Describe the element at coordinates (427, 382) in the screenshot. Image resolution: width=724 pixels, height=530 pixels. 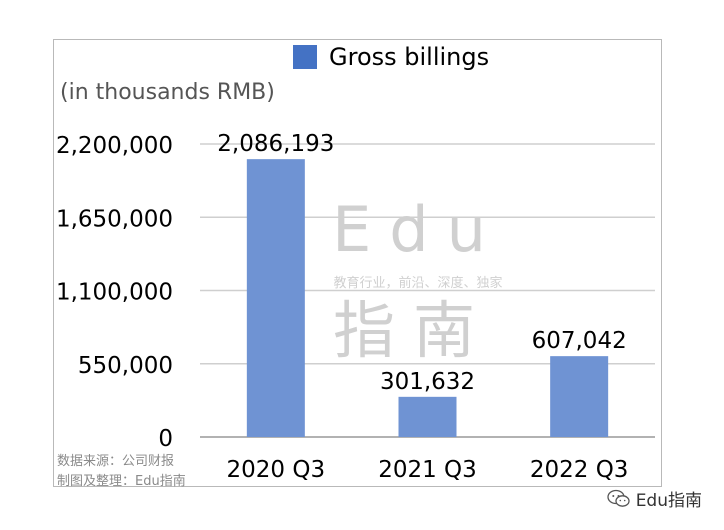
I see `data-label: 301,632` at that location.